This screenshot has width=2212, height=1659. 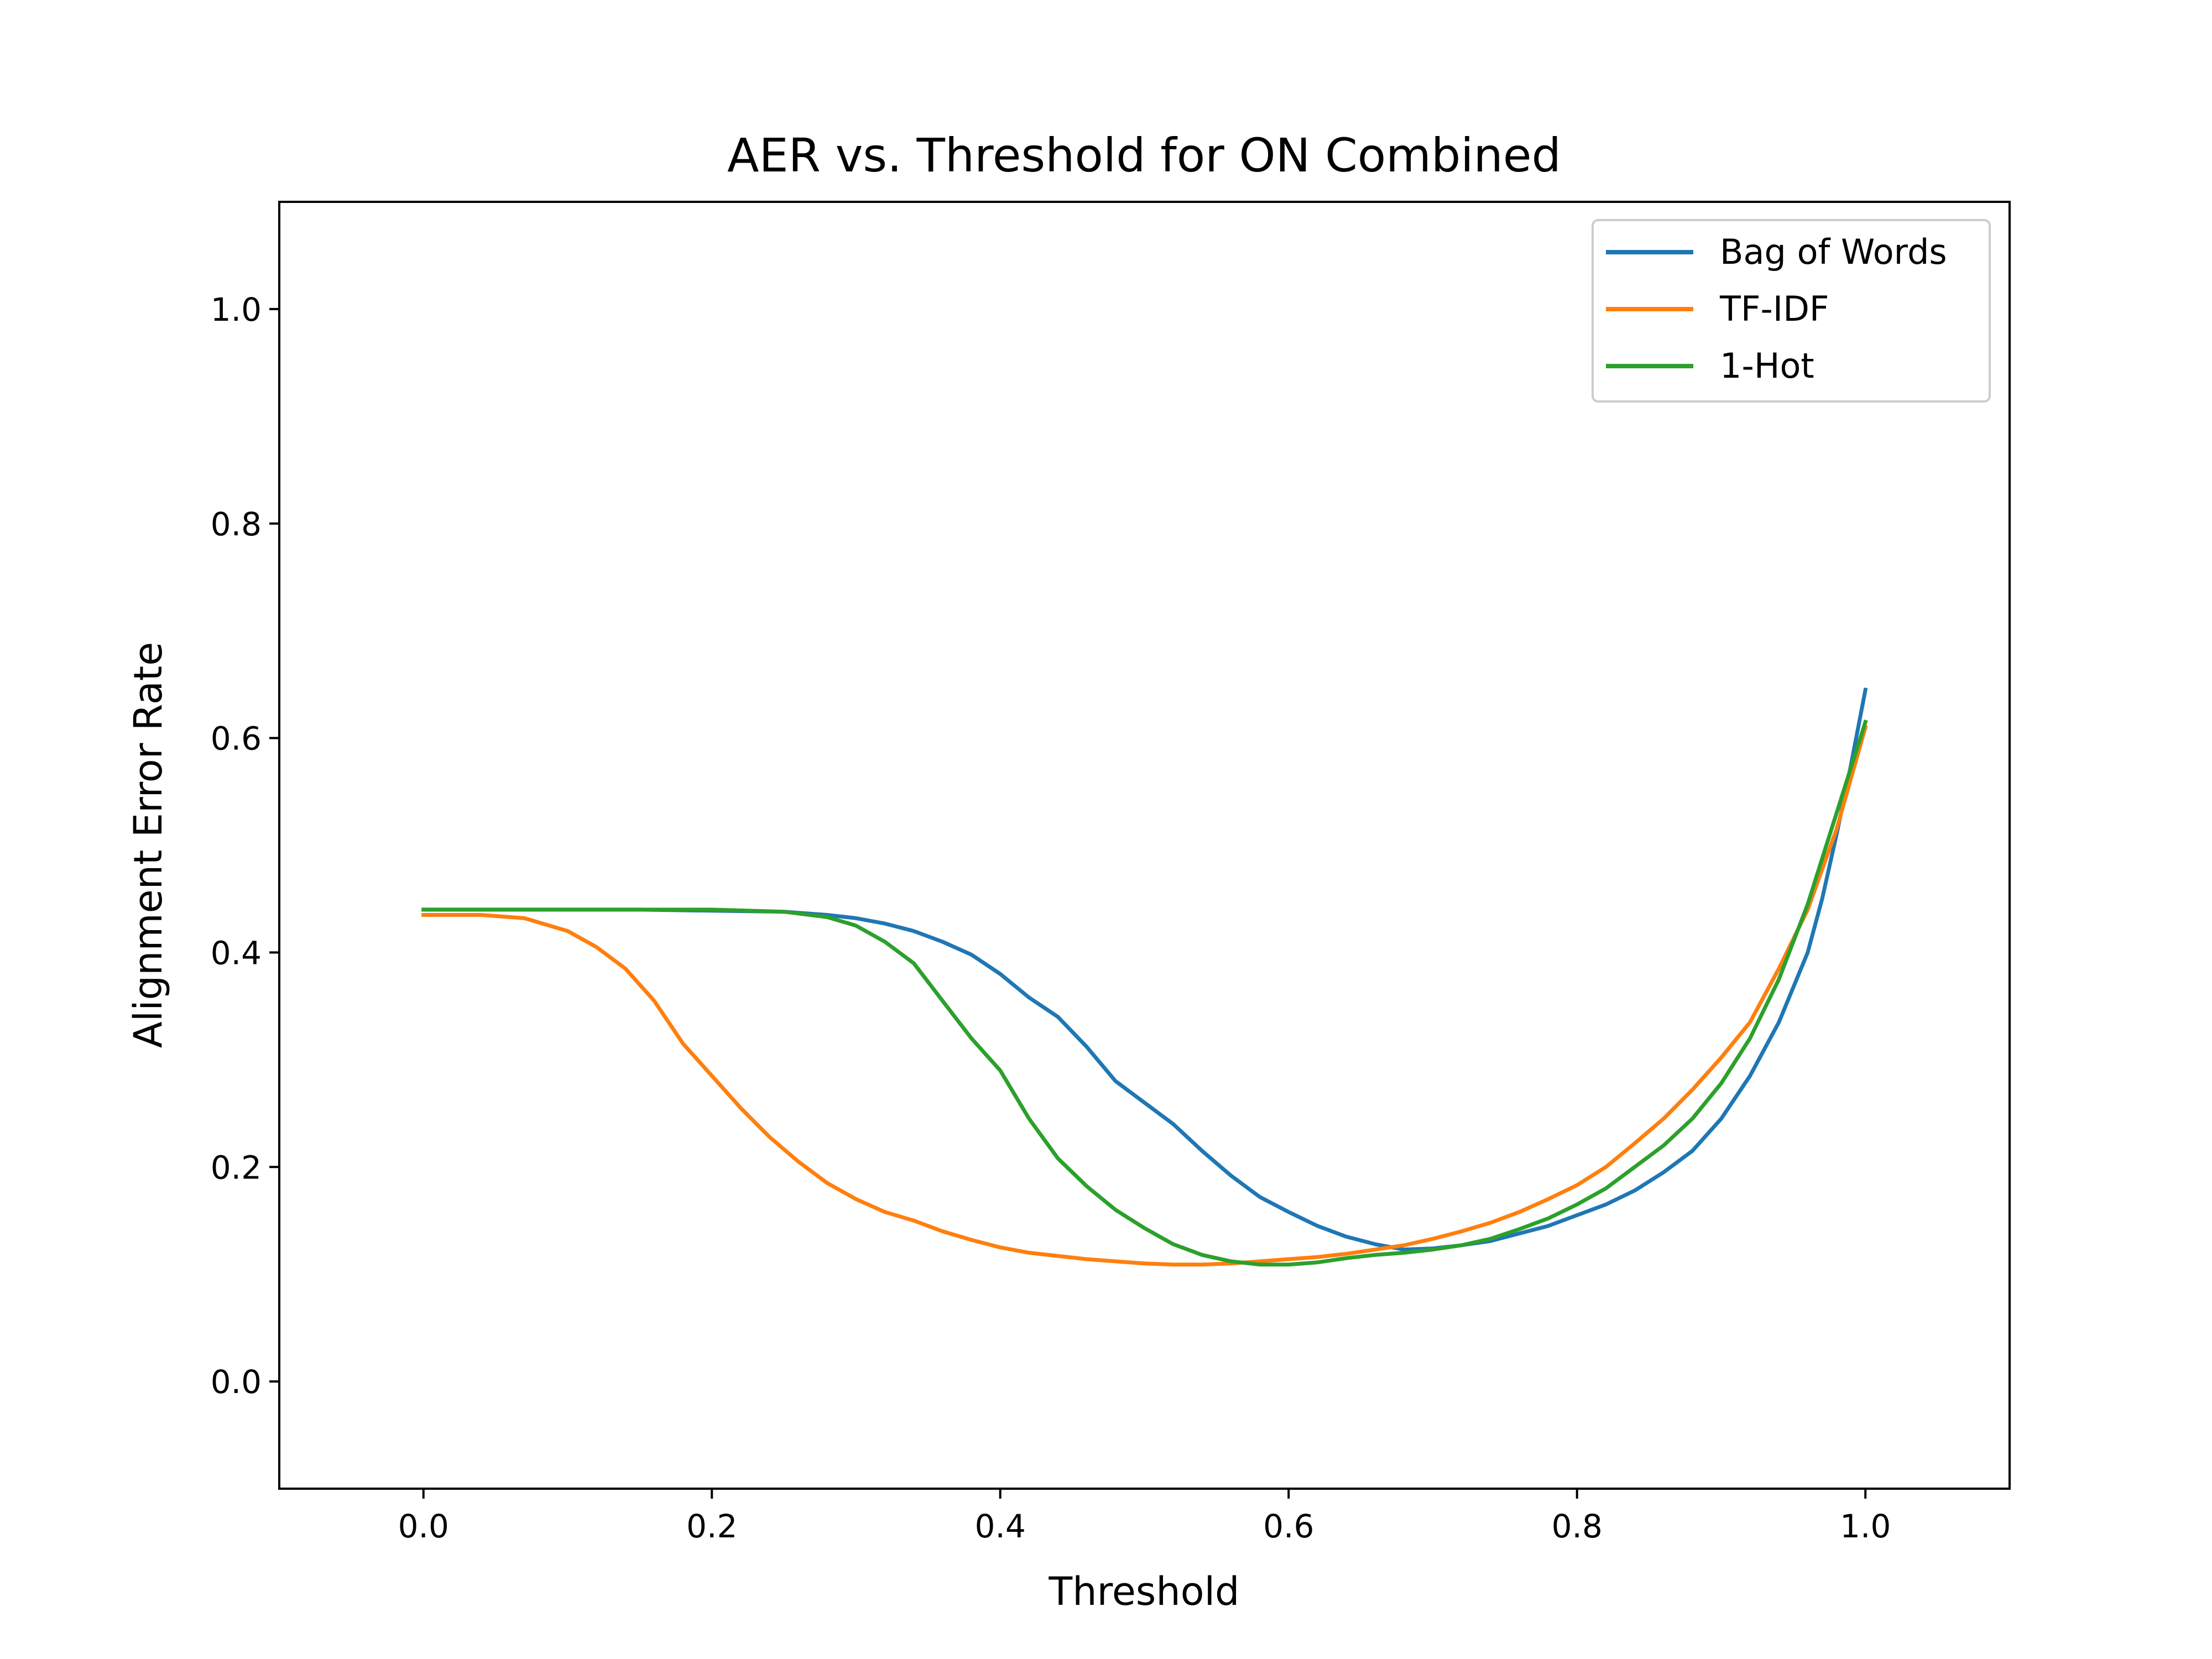 I want to click on x-tick-label: 0.8, so click(x=1578, y=1526).